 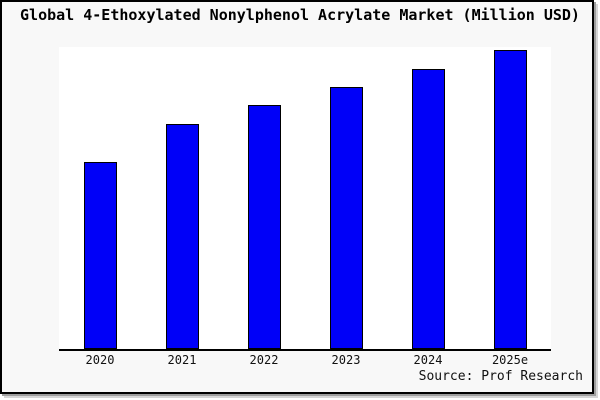 I want to click on x-tick-label-2022: 2022, so click(x=264, y=360).